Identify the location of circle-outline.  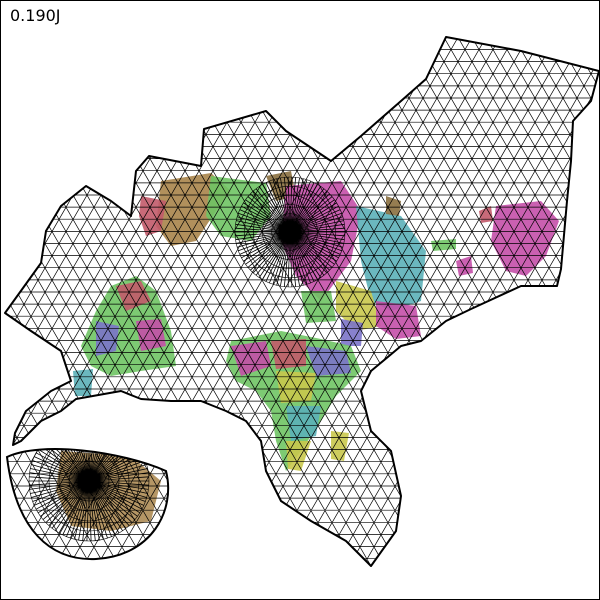
(87, 504).